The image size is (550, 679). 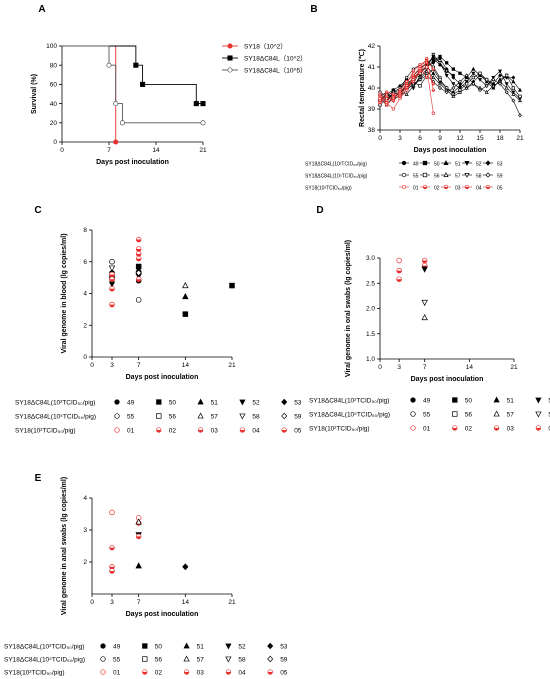 I want to click on panel-E-legend-id-56: 56, so click(x=159, y=659).